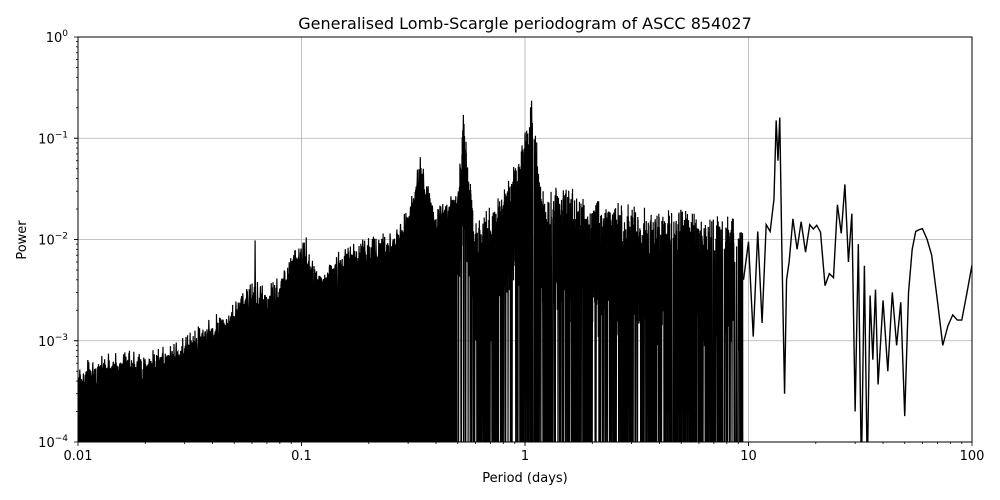 The height and width of the screenshot is (500, 1000). I want to click on y-tick-label: 10⁰, so click(57, 37).